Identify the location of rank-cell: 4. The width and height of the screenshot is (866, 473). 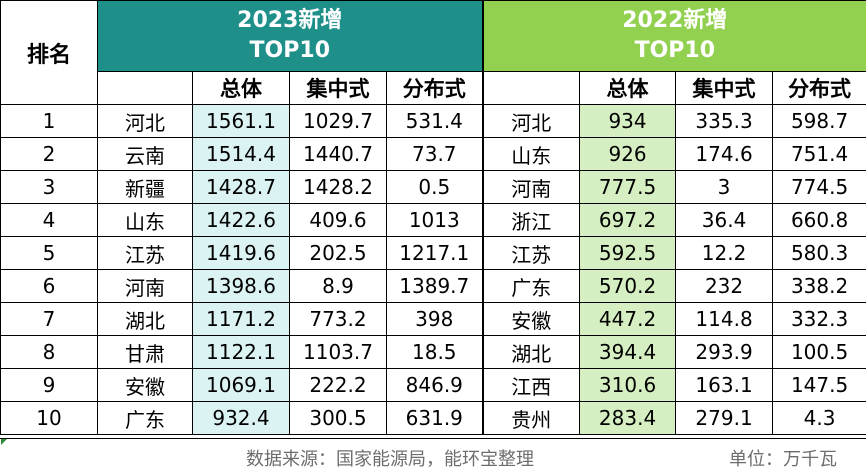
(49, 220).